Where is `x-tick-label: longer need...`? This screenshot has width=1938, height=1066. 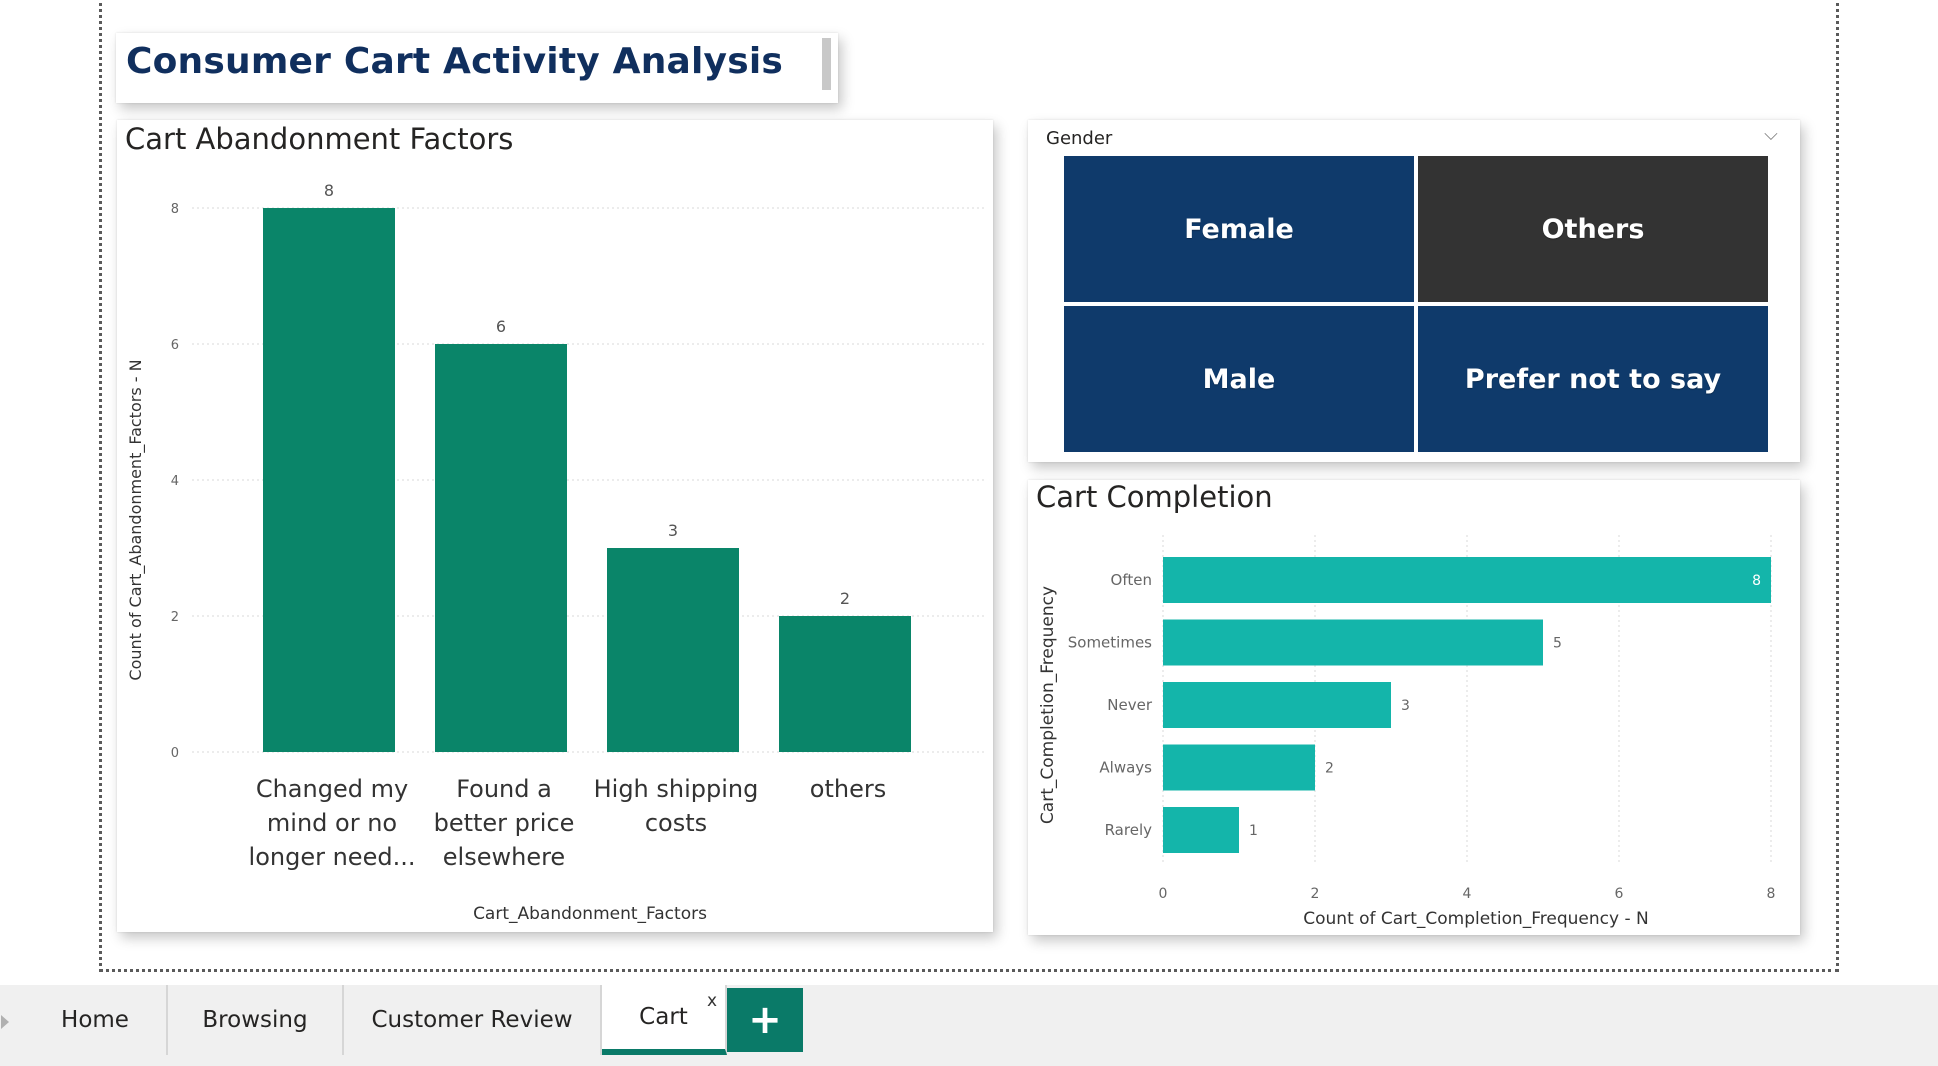
x-tick-label: longer need... is located at coordinates (332, 857).